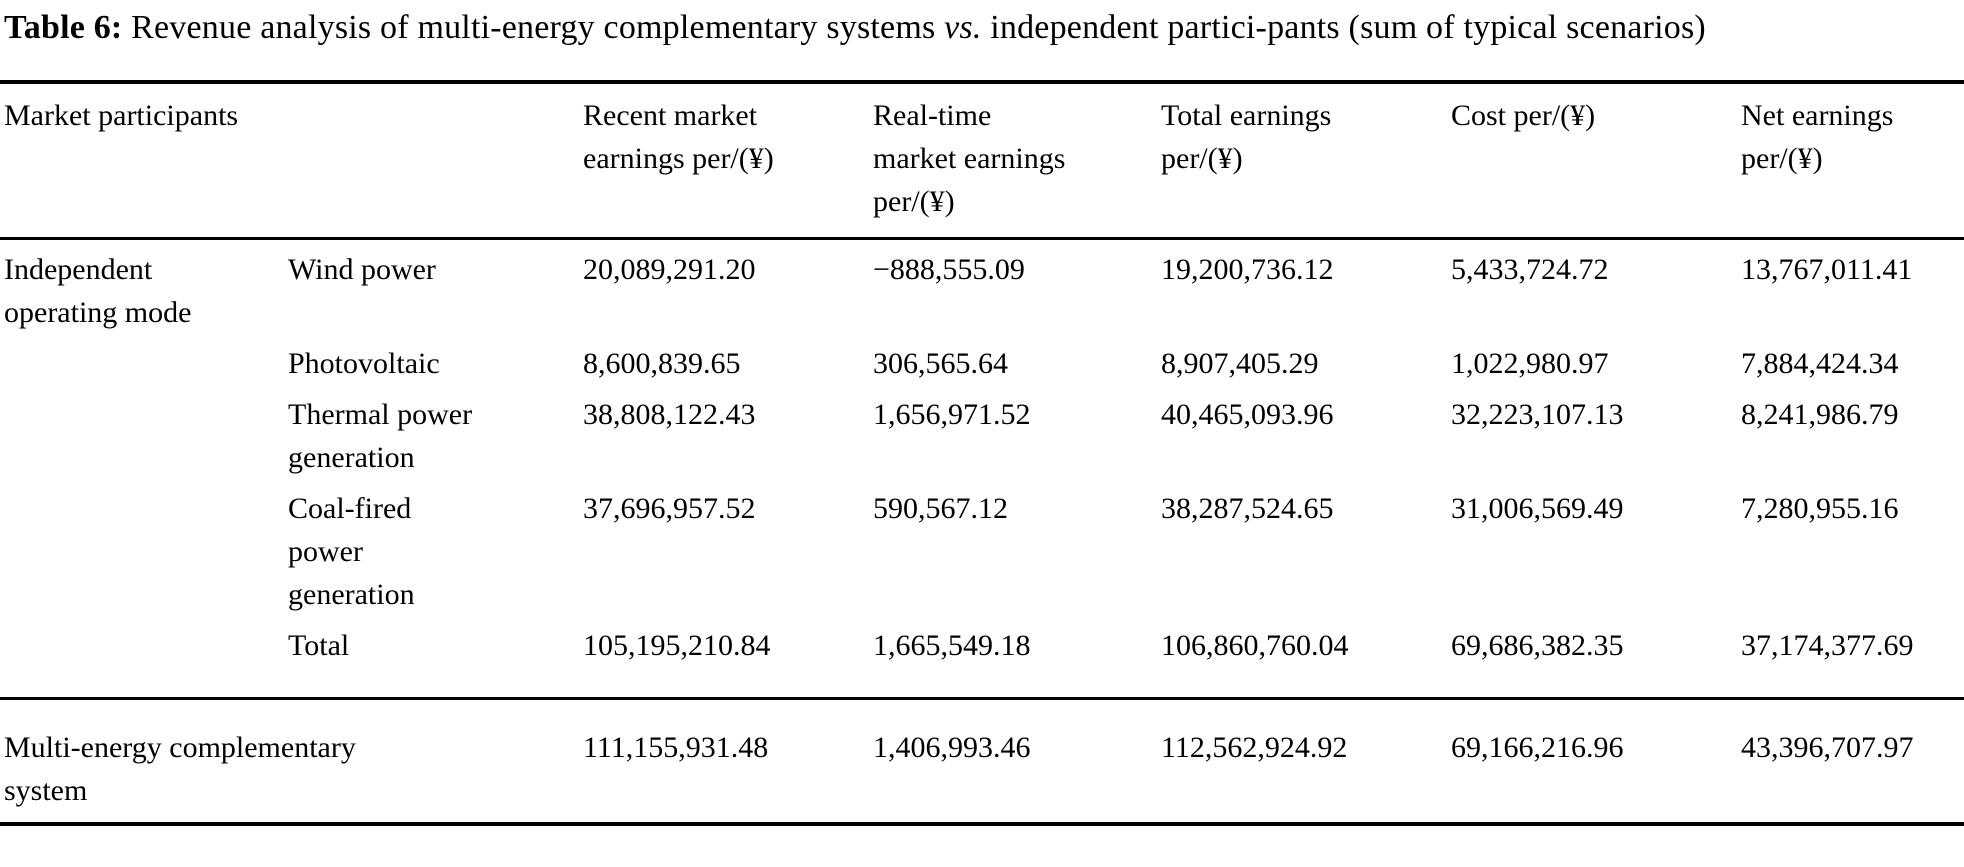  Describe the element at coordinates (1820, 508) in the screenshot. I see `cell-net-earnings: 7,280,955.16` at that location.